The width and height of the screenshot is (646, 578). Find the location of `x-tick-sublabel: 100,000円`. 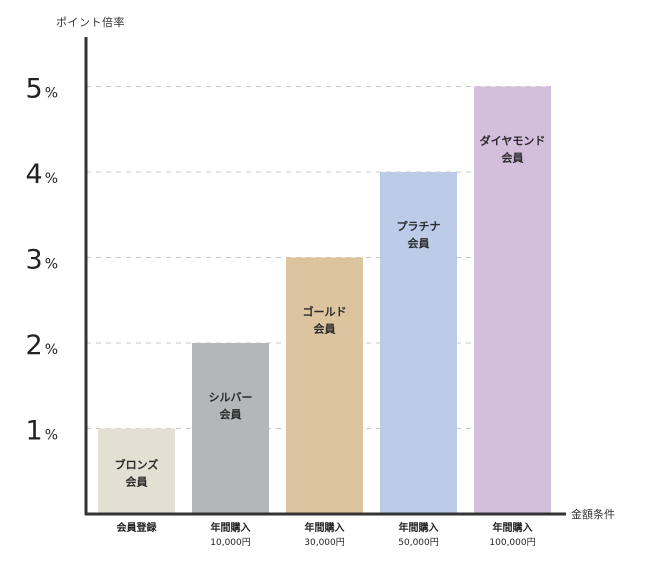

x-tick-sublabel: 100,000円 is located at coordinates (512, 542).